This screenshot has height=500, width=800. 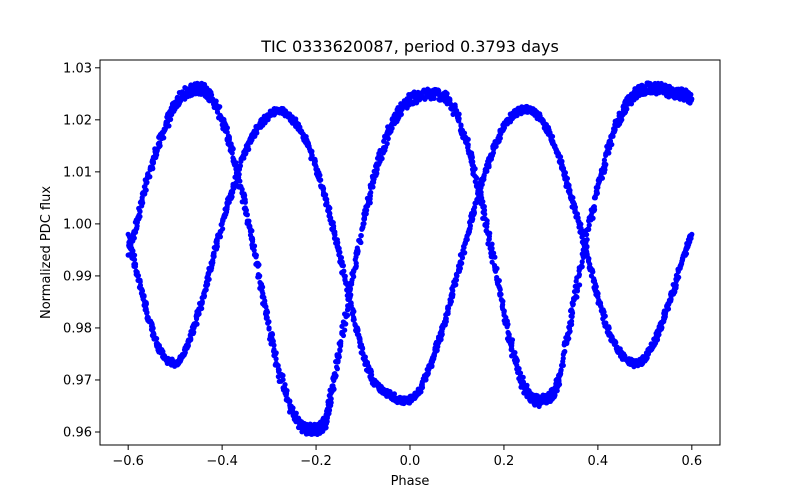 I want to click on x-tick-label: 0.0, so click(x=410, y=461).